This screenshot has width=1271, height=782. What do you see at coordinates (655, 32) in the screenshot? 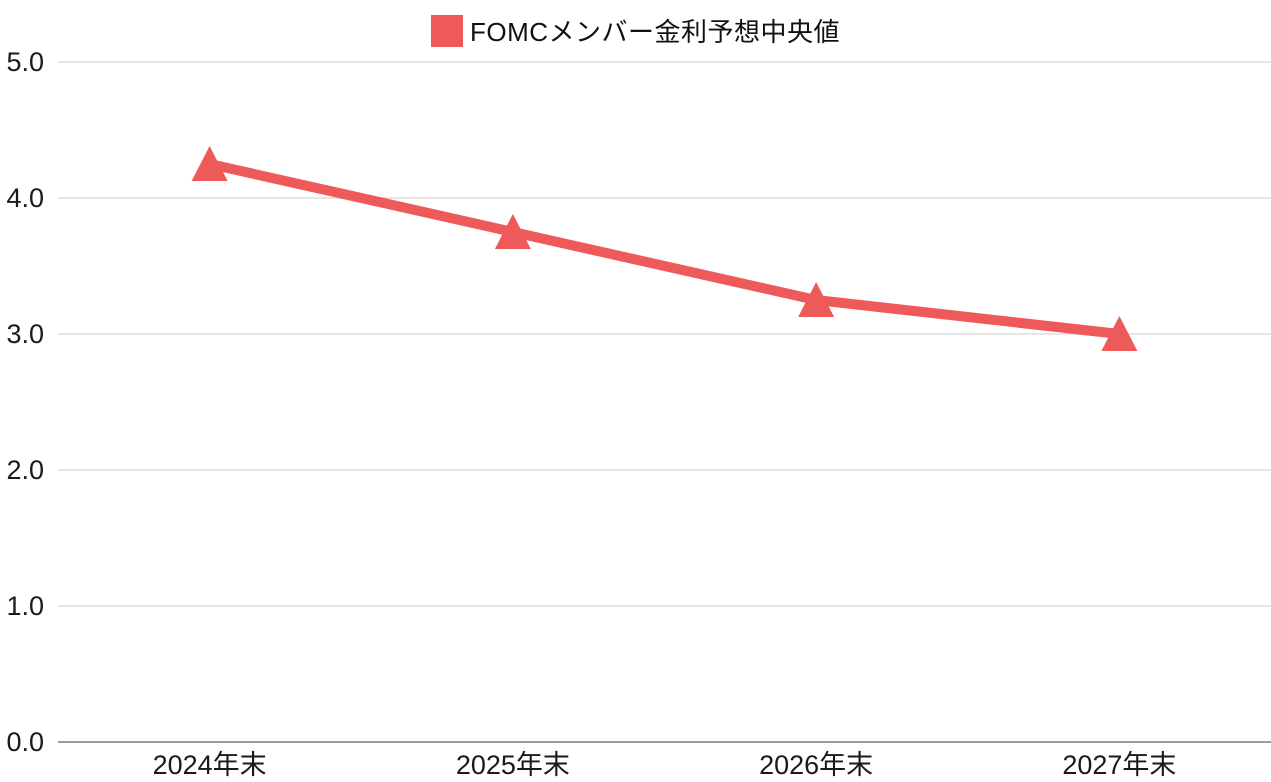
I see `legend-label: FOMCメンバー金利予想中央値` at bounding box center [655, 32].